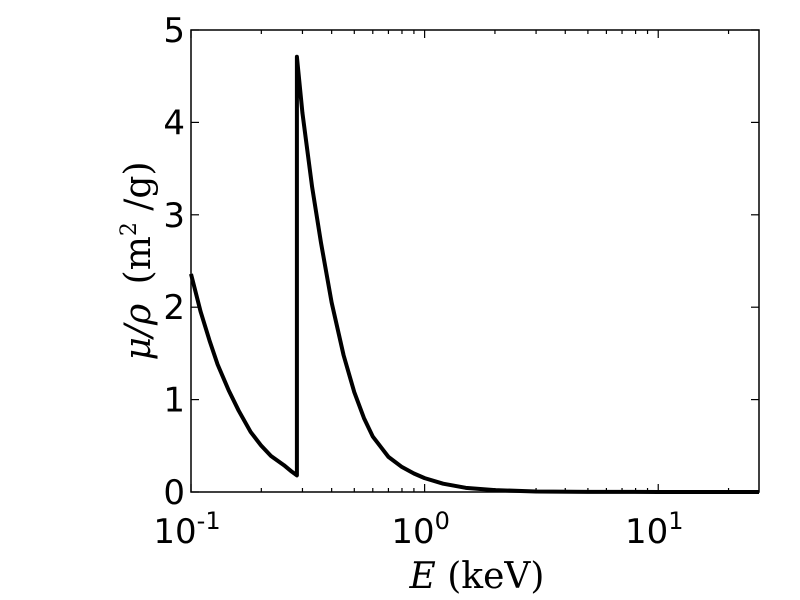 This screenshot has width=800, height=600. I want to click on y-axis-unit-sup: 2, so click(129, 229).